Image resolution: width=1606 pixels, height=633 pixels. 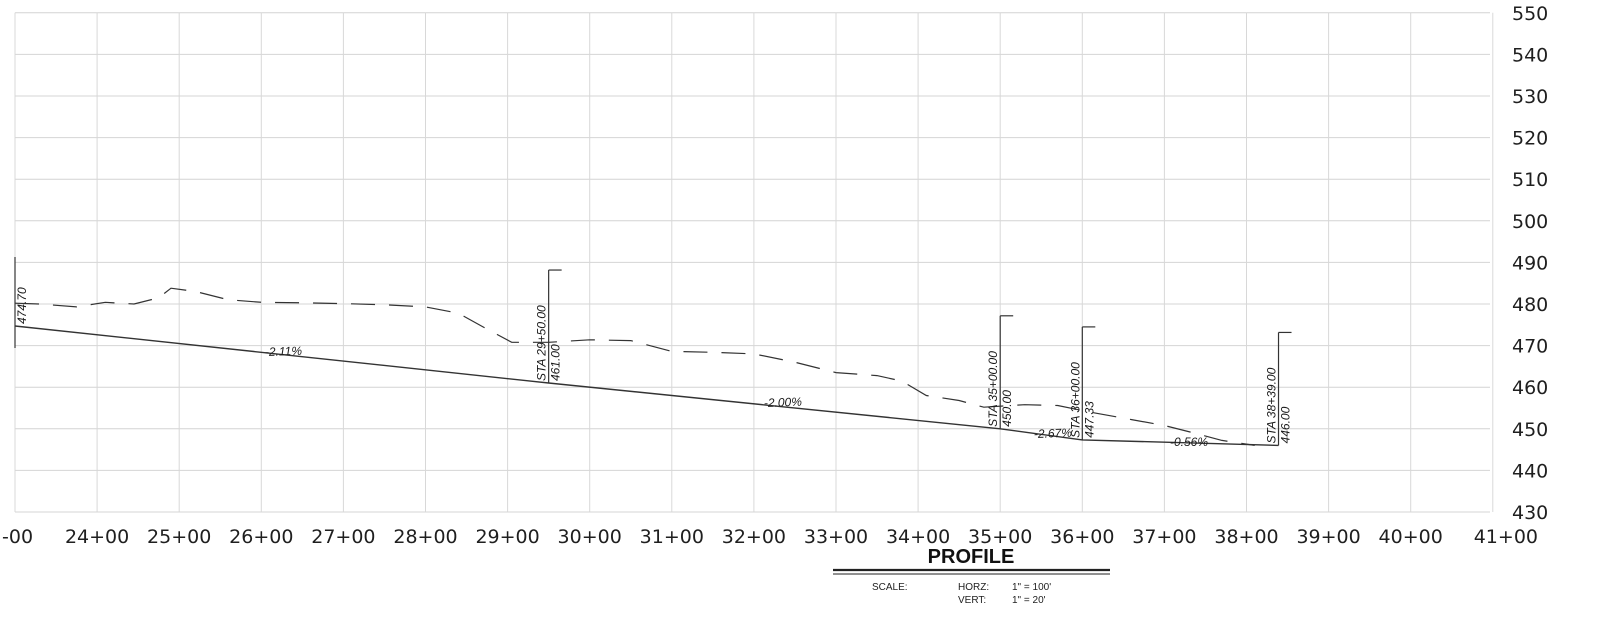 What do you see at coordinates (1530, 513) in the screenshot?
I see `elevation-label: 430` at bounding box center [1530, 513].